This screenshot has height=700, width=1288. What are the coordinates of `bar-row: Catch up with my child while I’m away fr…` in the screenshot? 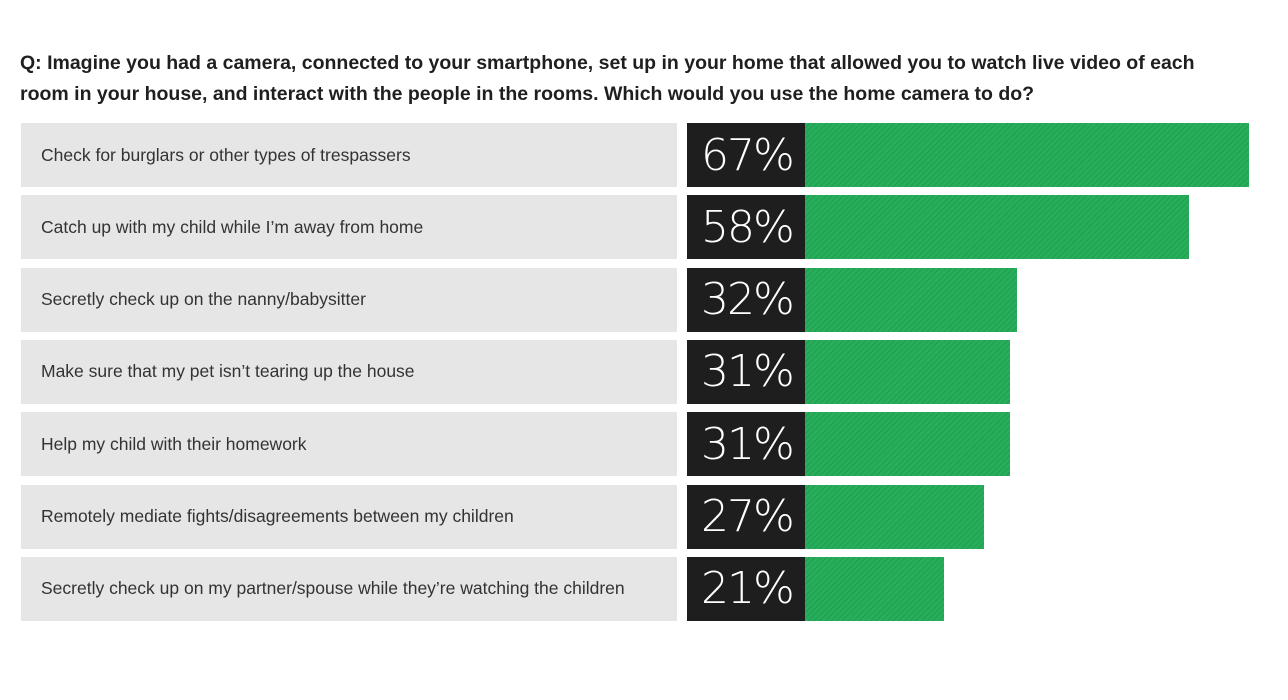 It's located at (644, 227).